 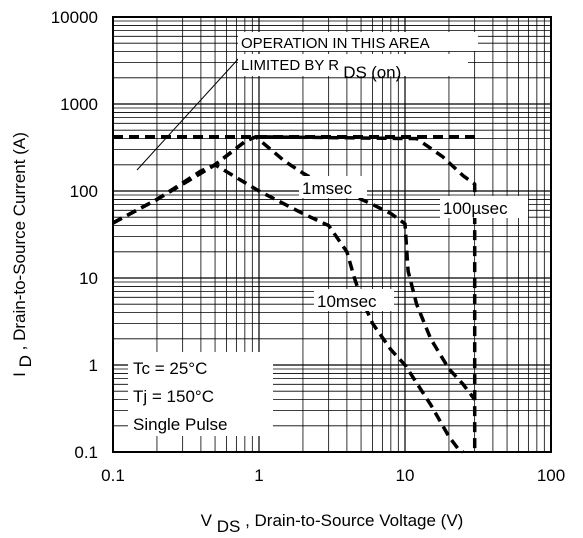 I want to click on x-tick-label: 1, so click(x=258, y=475).